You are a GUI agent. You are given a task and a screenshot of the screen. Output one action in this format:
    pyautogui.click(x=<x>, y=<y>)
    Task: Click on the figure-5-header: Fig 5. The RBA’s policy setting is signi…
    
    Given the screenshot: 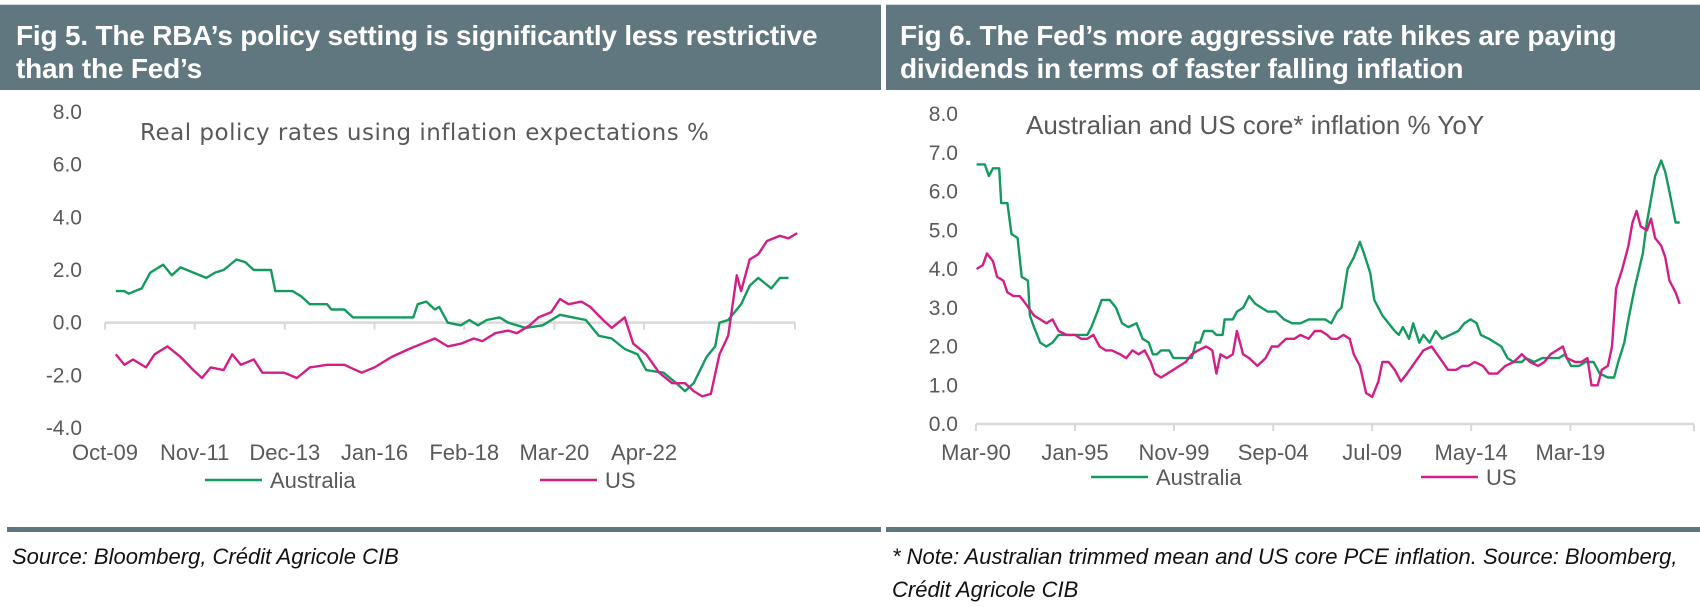 What is the action you would take?
    pyautogui.click(x=440, y=47)
    